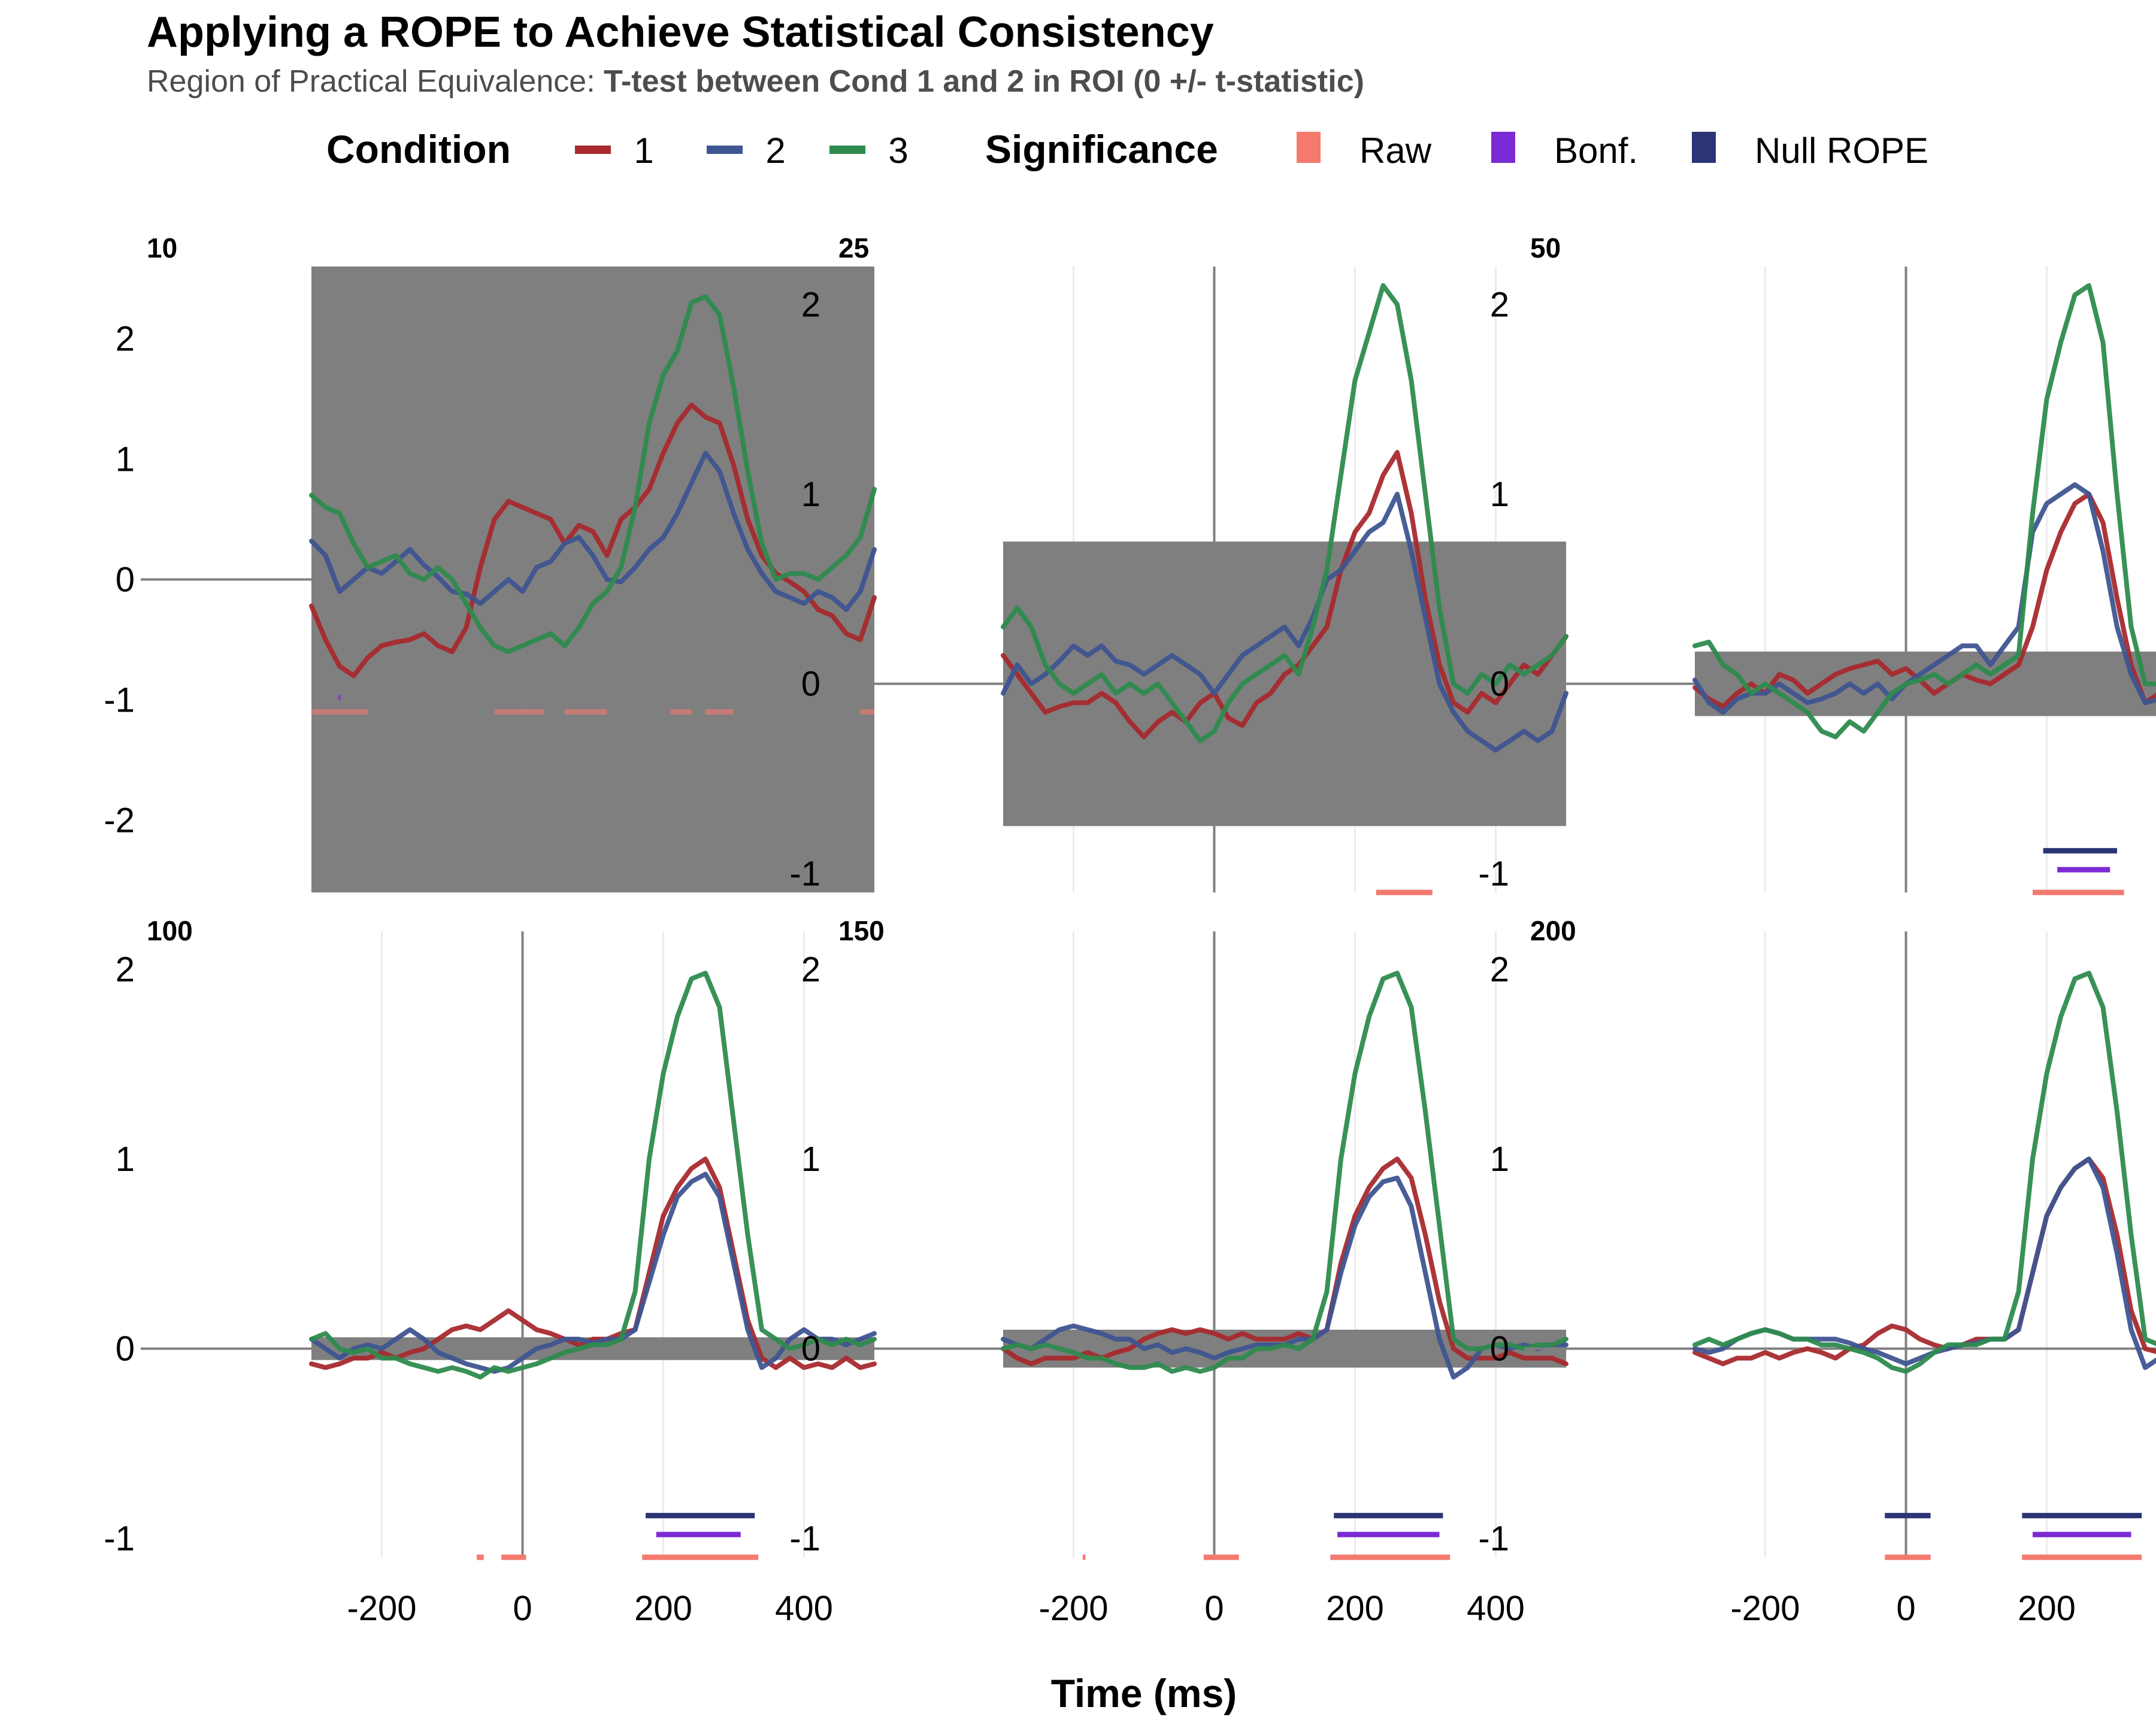 This screenshot has width=2156, height=1725. Describe the element at coordinates (375, 81) in the screenshot. I see `subtitle-prefix: Region of Practical Equivalence:` at that location.